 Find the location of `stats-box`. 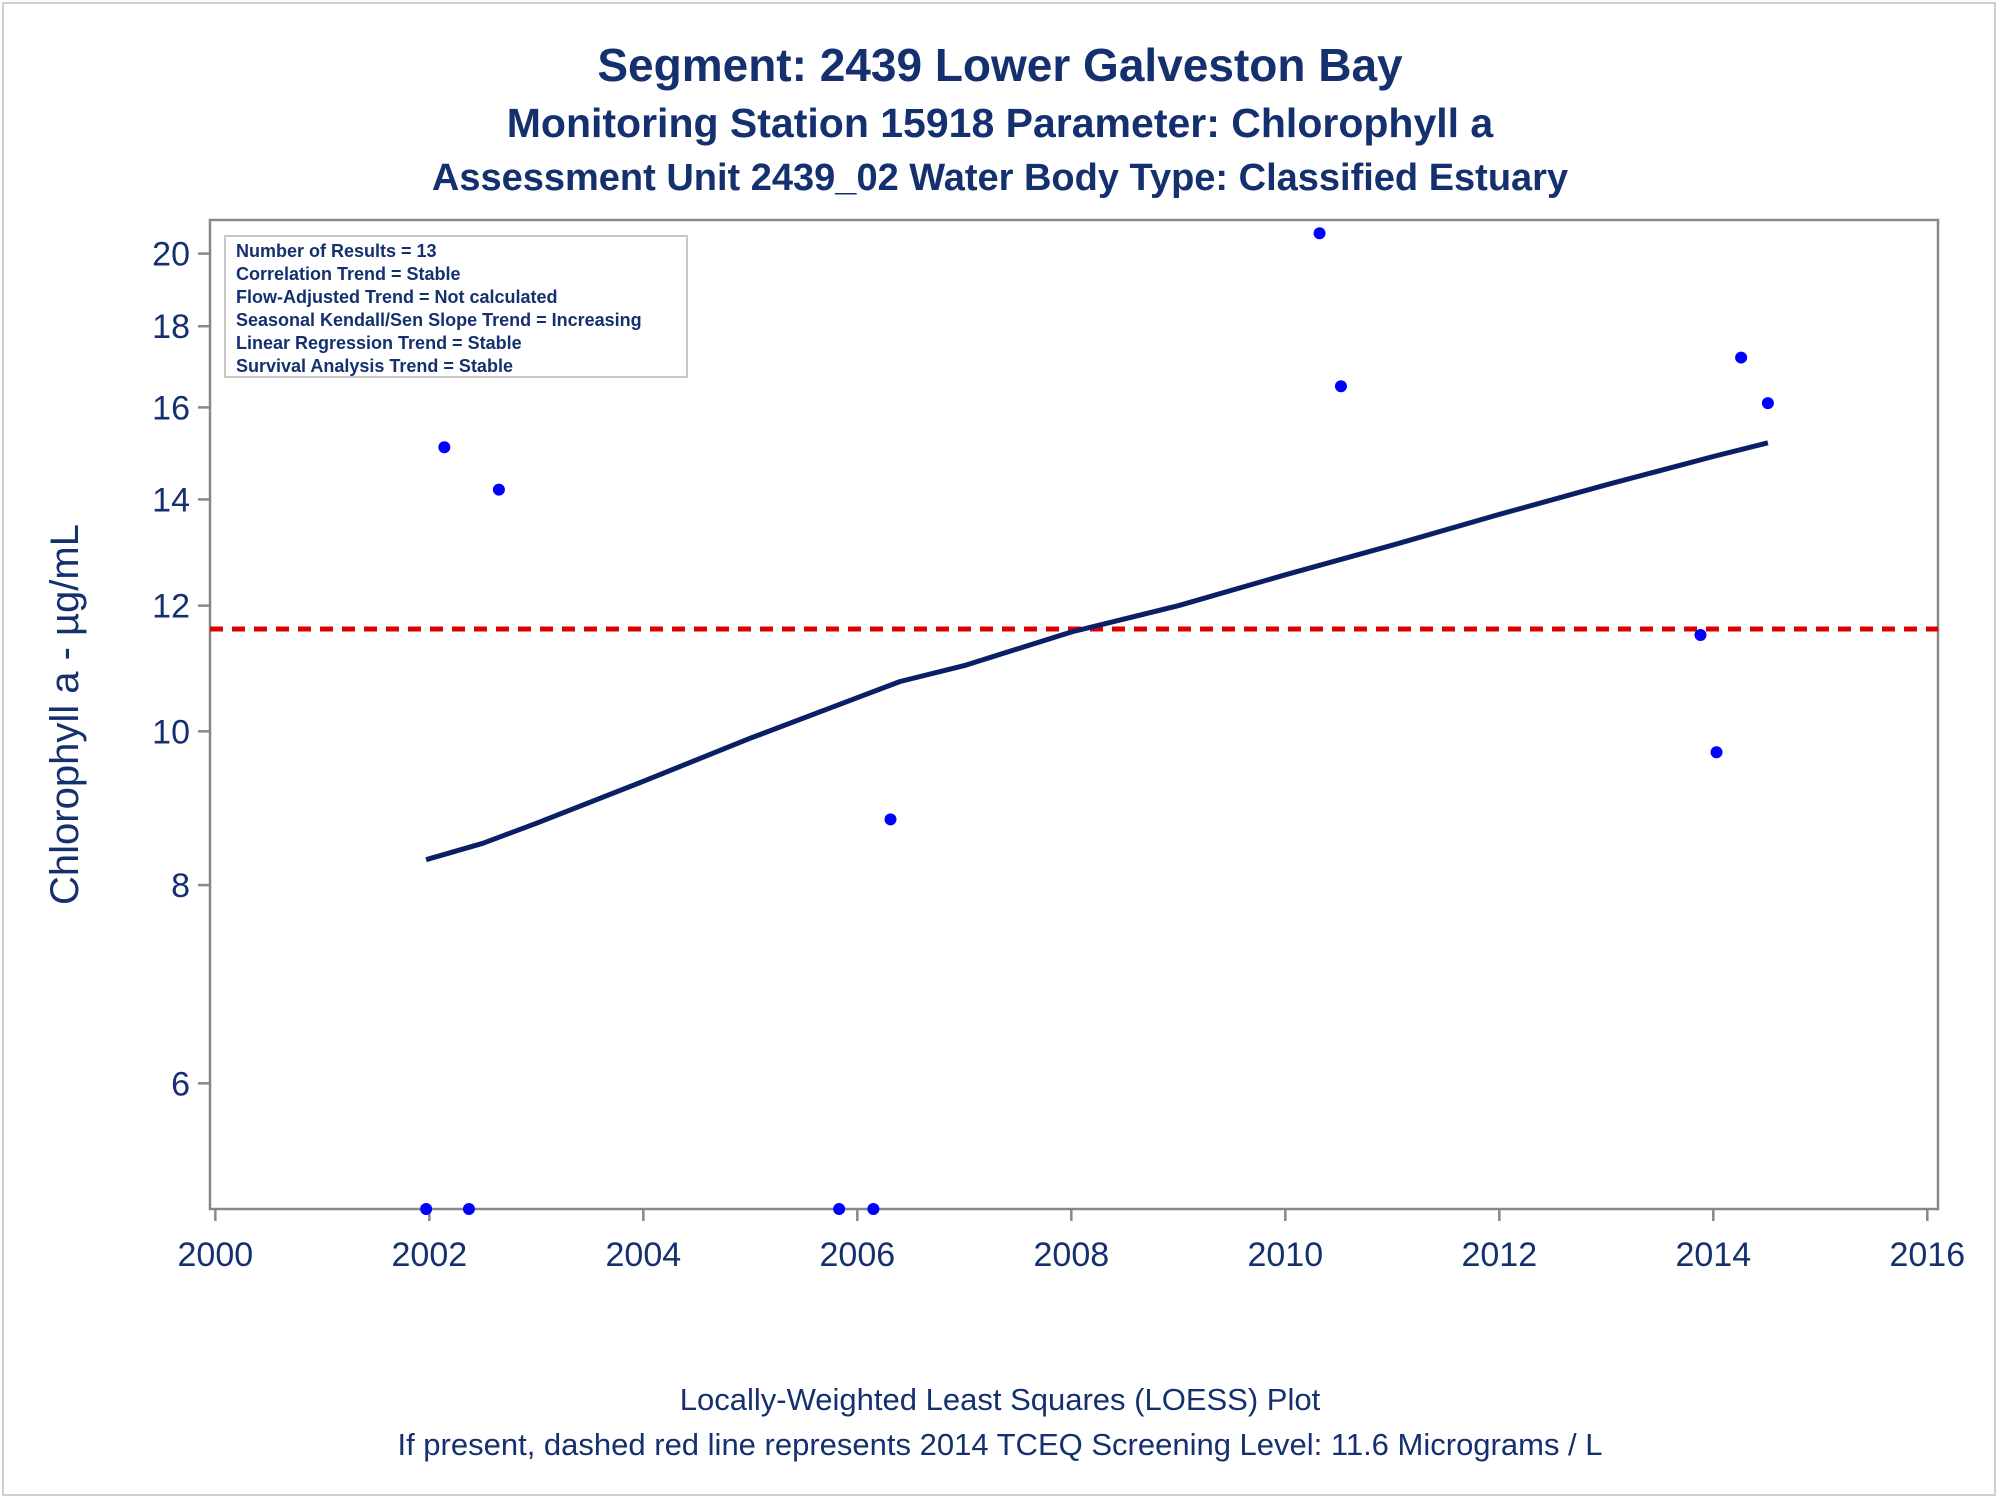

stats-box is located at coordinates (456, 306).